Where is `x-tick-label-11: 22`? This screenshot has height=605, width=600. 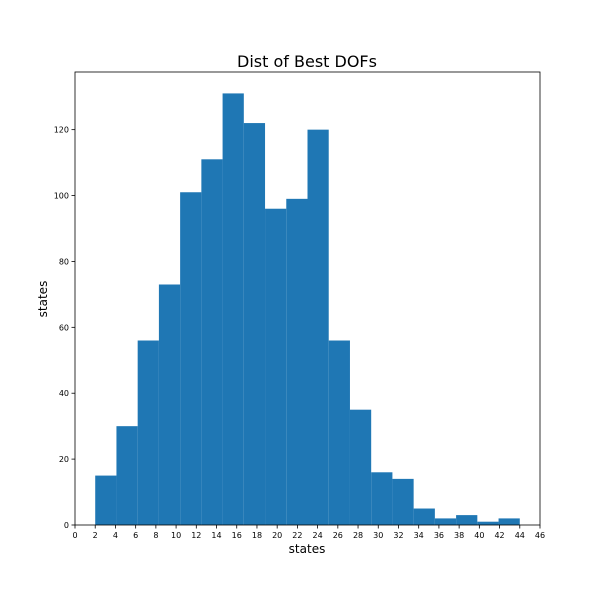 x-tick-label-11: 22 is located at coordinates (297, 535).